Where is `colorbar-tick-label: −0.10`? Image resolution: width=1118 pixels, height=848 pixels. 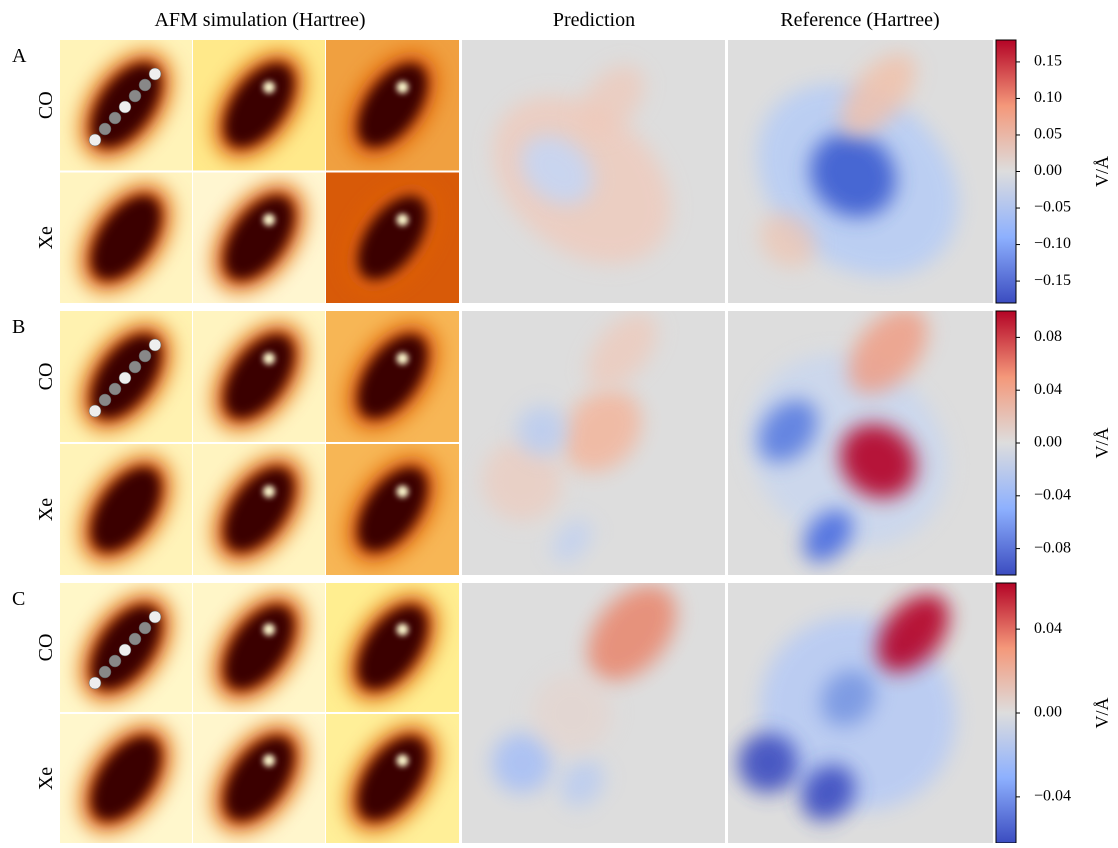
colorbar-tick-label: −0.10 is located at coordinates (1052, 243).